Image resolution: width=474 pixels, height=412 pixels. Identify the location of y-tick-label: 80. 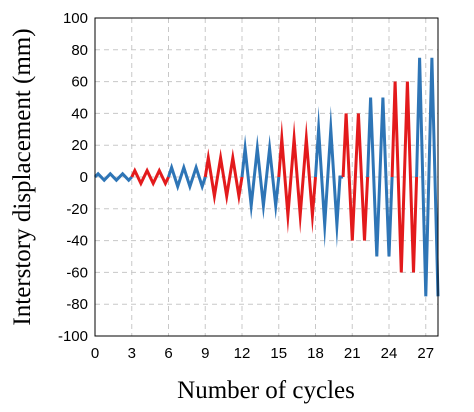
(79, 50).